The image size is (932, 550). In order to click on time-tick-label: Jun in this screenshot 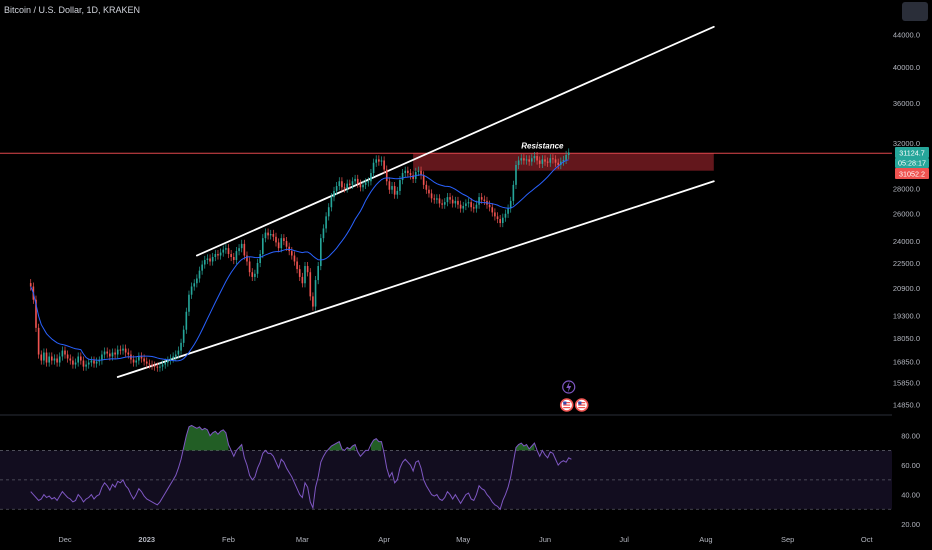, I will do `click(545, 539)`.